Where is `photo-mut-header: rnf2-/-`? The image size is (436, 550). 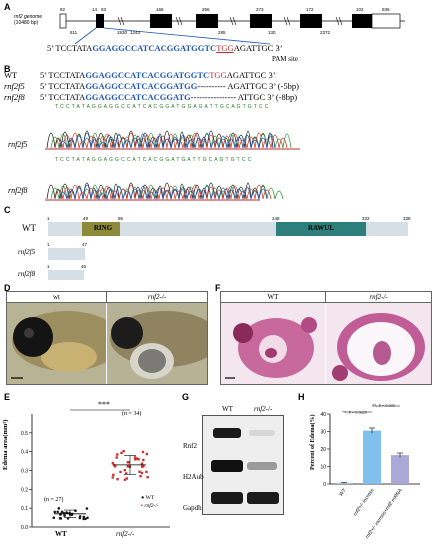 photo-mut-header: rnf2-/- is located at coordinates (157, 297).